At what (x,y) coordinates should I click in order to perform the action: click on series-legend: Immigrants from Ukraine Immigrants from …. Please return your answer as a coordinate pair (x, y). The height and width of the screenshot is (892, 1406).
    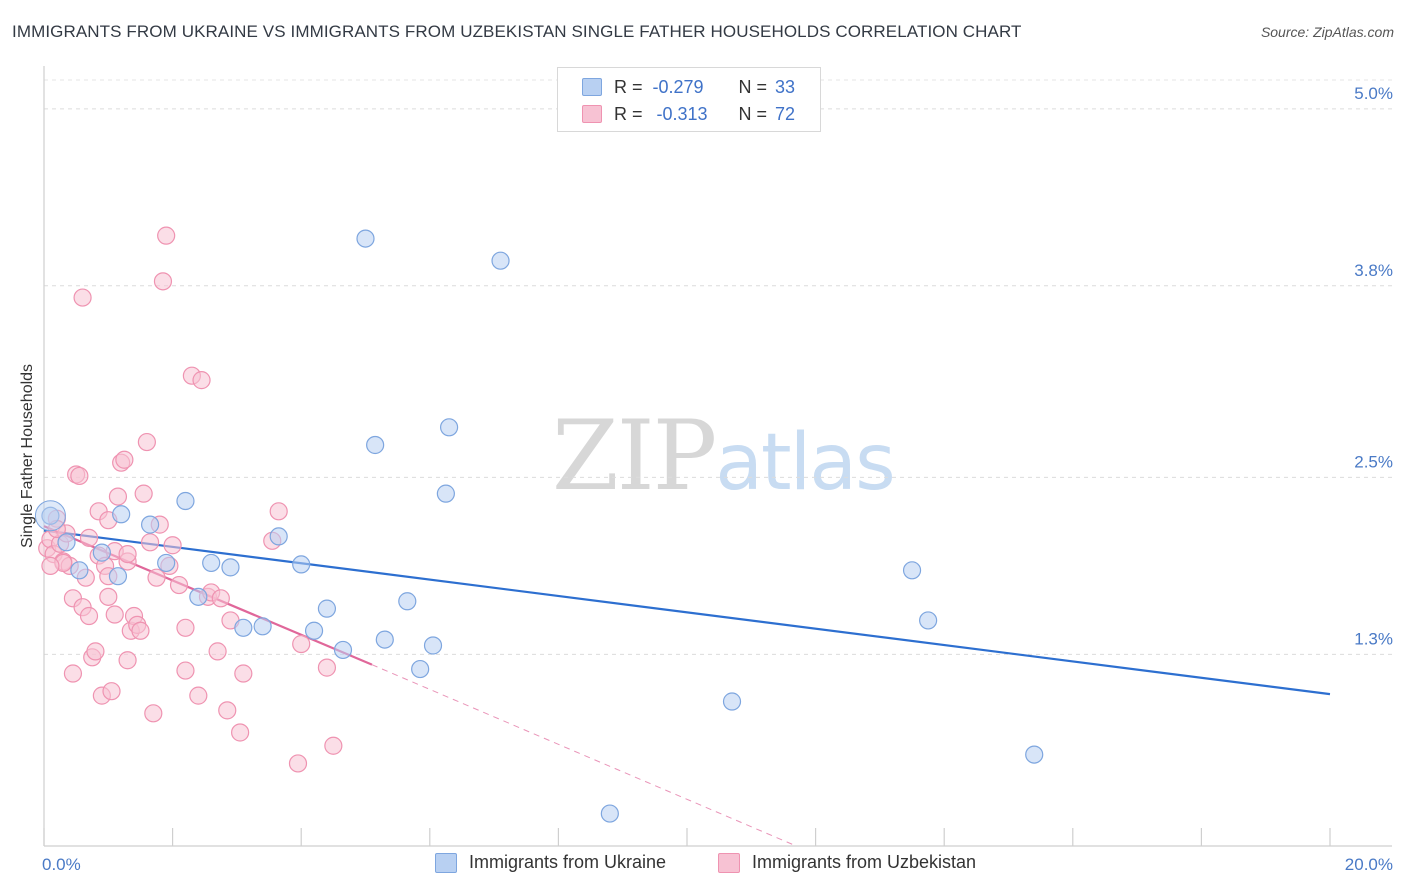
    Looking at the image, I should click on (703, 865).